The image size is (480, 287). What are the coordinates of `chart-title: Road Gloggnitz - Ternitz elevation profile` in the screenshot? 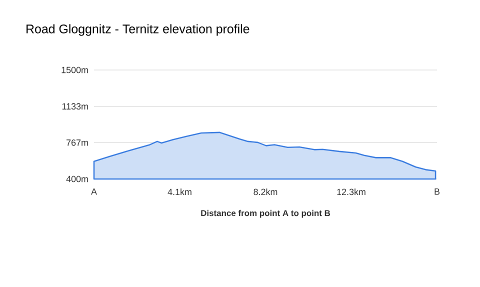 It's located at (138, 30).